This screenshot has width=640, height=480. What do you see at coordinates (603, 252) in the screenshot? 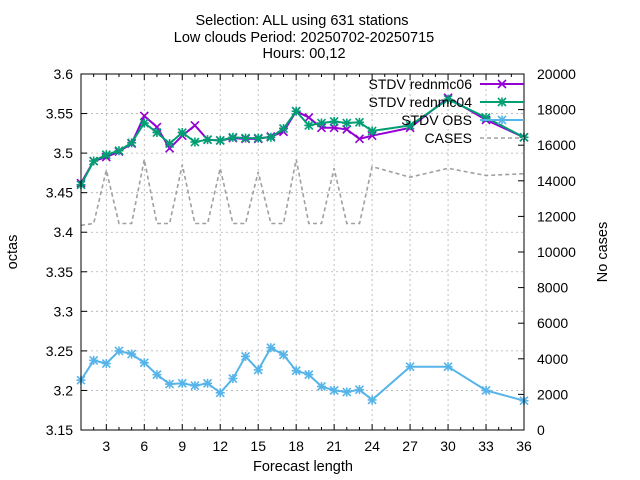
I see `y2-axis-label: No cases` at bounding box center [603, 252].